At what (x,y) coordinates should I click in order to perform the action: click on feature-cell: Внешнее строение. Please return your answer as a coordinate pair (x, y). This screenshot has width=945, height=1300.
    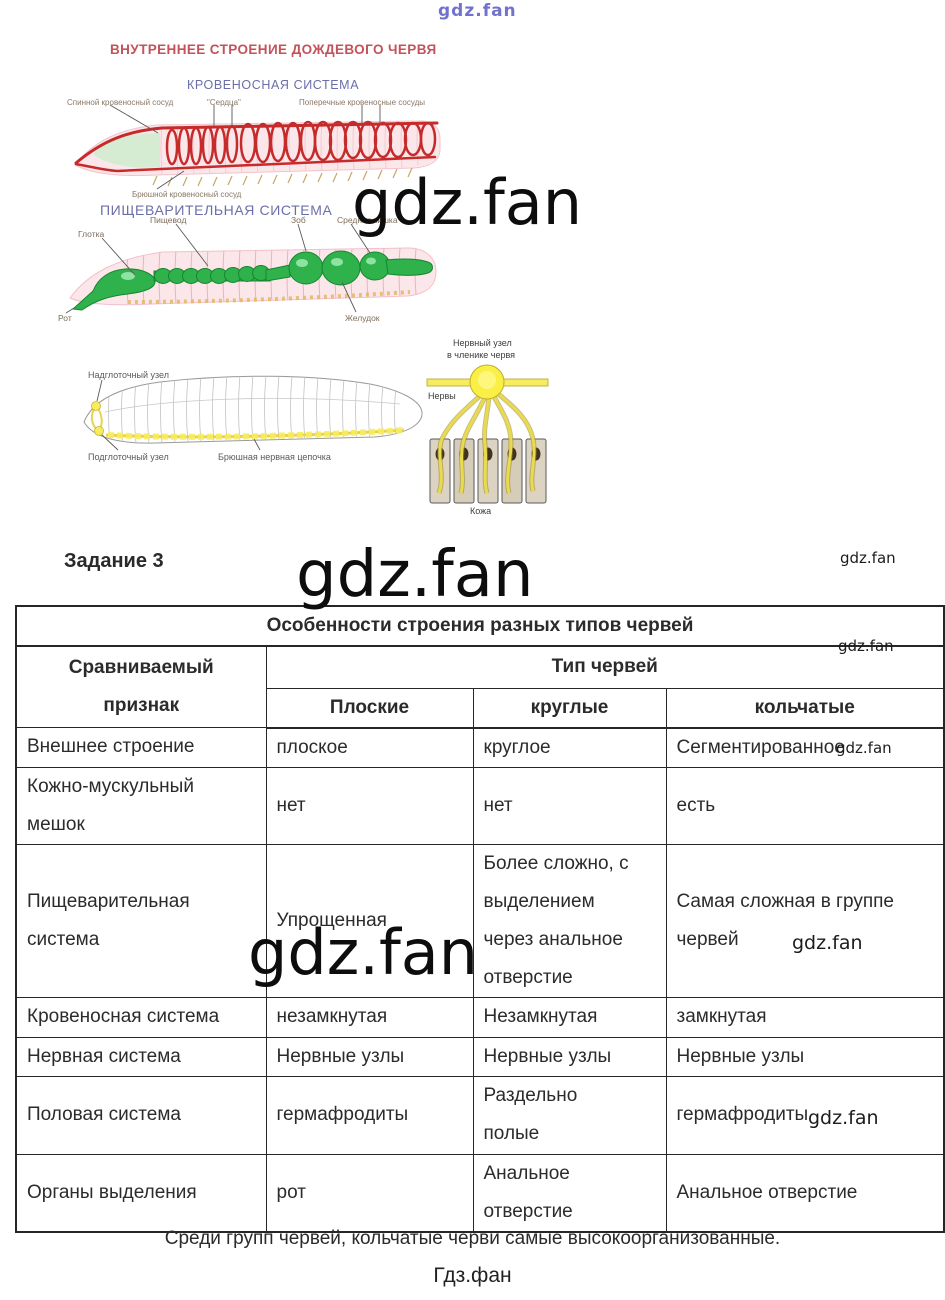
    Looking at the image, I should click on (141, 747).